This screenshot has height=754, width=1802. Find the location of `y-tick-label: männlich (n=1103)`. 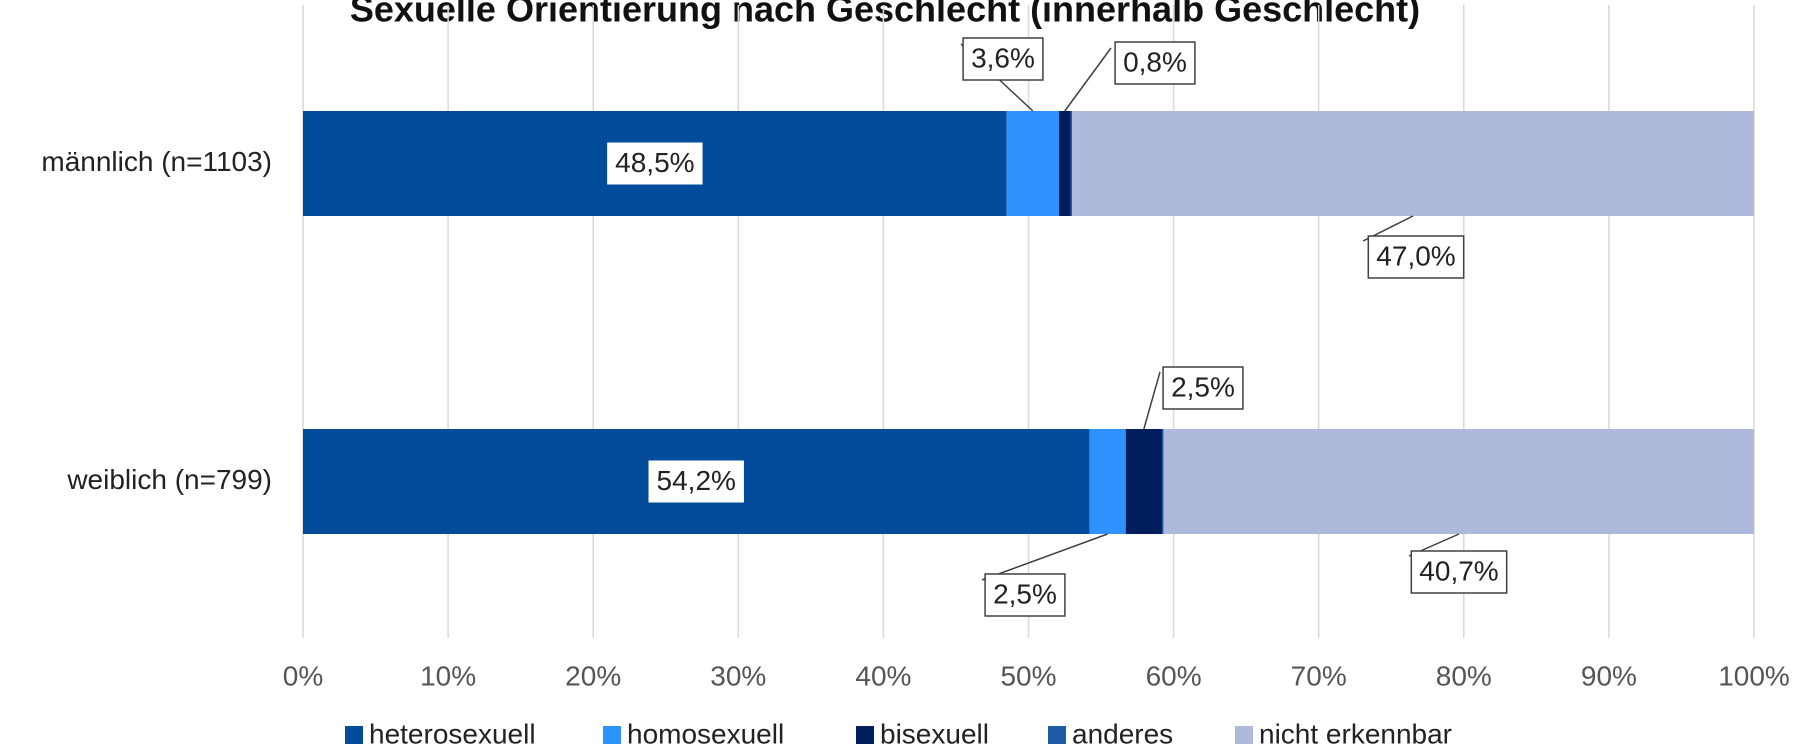

y-tick-label: männlich (n=1103) is located at coordinates (156, 161).